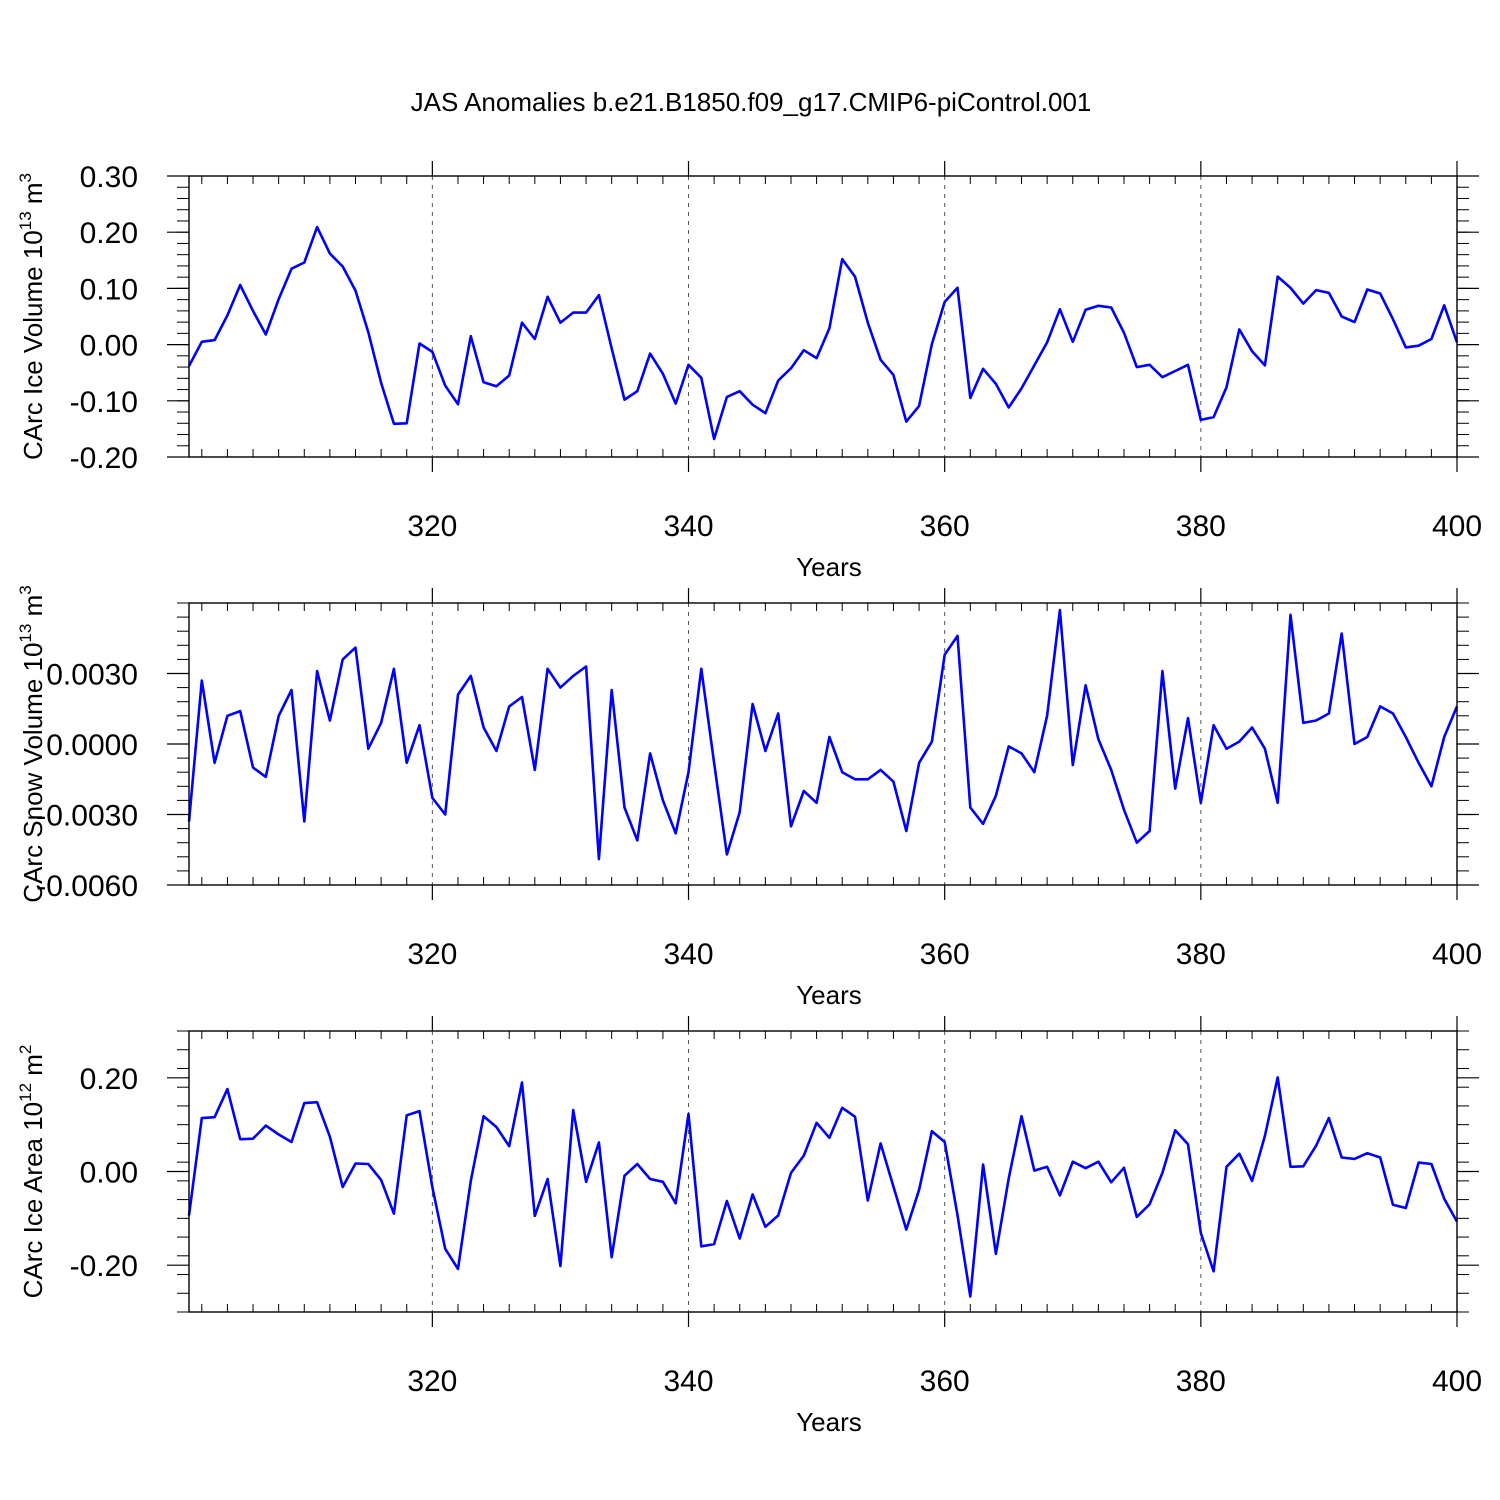 This screenshot has width=1500, height=1500. Describe the element at coordinates (688, 1381) in the screenshot. I see `ice-area-xtick-label: 340` at that location.